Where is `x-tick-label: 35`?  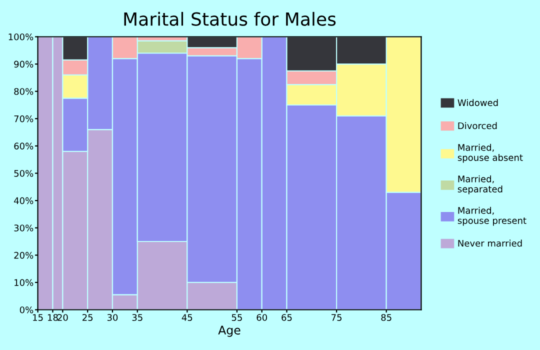 x-tick-label: 35 is located at coordinates (137, 317).